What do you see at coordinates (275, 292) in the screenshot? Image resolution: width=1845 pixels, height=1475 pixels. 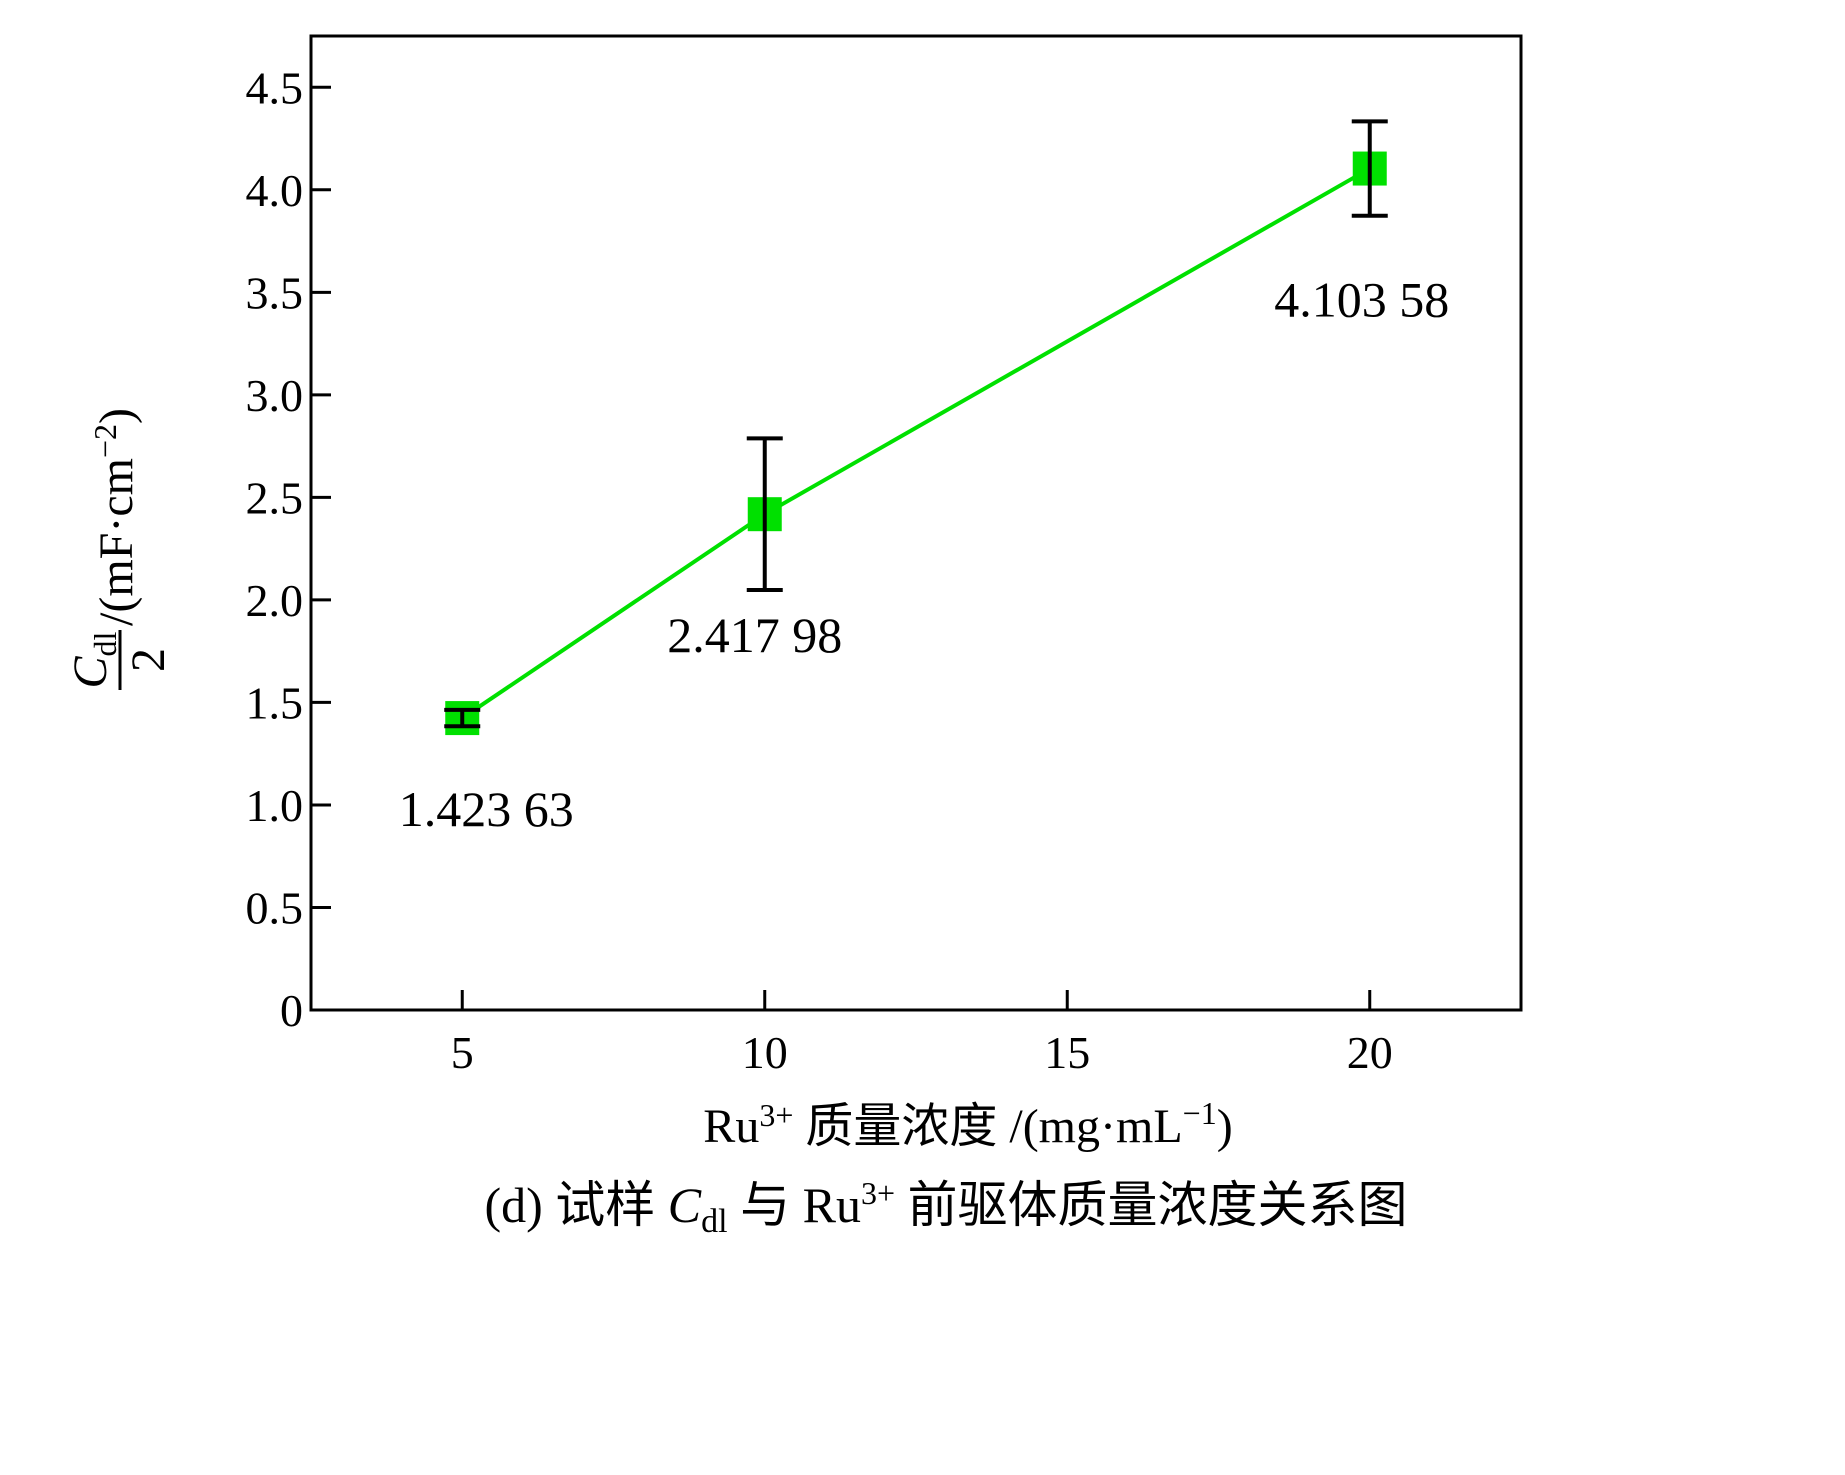 I see `y-tick-label: 3.5` at bounding box center [275, 292].